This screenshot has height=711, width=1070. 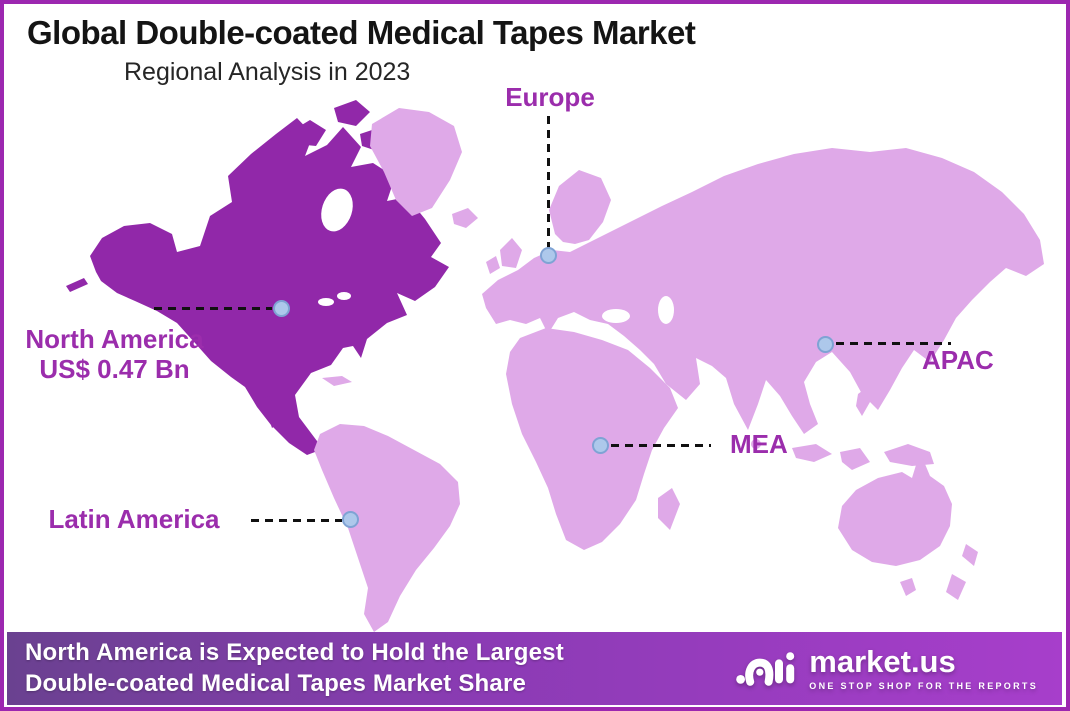 What do you see at coordinates (271, 412) in the screenshot?
I see `region-baja` at bounding box center [271, 412].